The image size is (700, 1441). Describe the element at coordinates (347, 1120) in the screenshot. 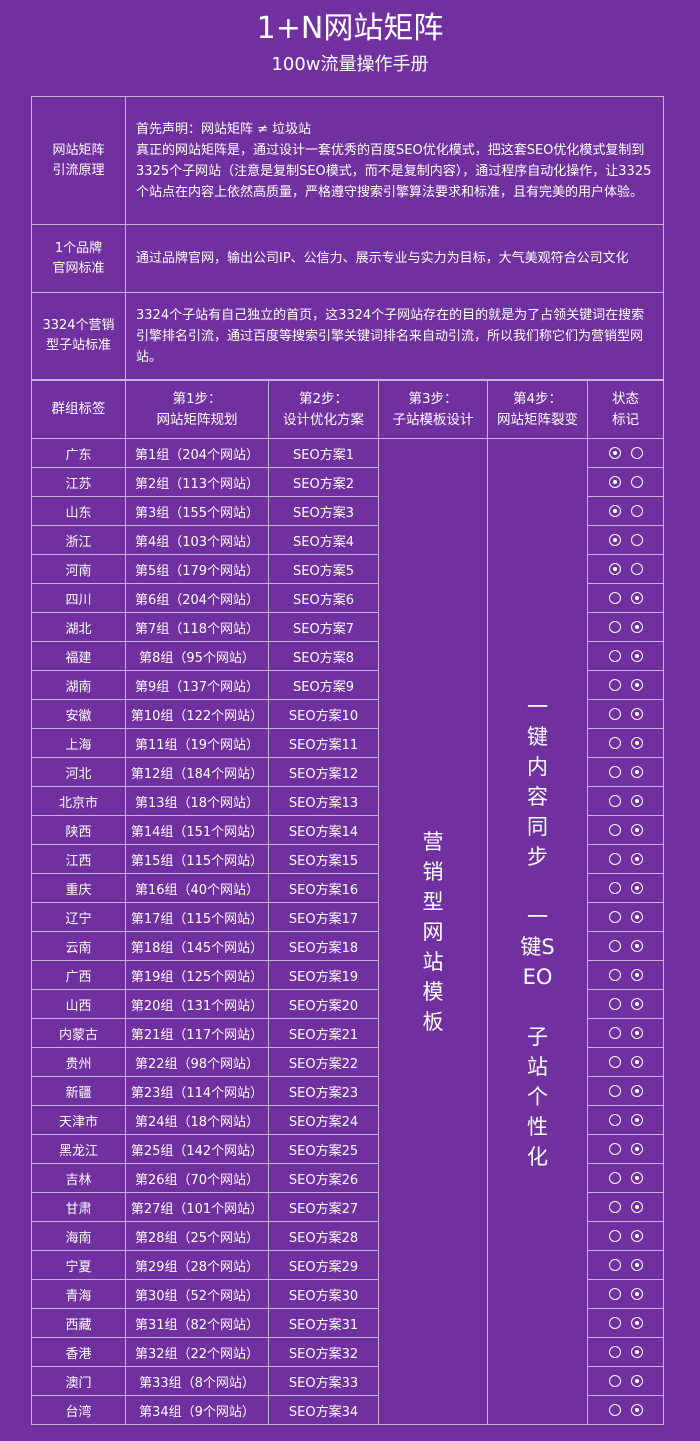

I see `table-row: 天津市 第24组（18个网站） SEO方案24` at that location.